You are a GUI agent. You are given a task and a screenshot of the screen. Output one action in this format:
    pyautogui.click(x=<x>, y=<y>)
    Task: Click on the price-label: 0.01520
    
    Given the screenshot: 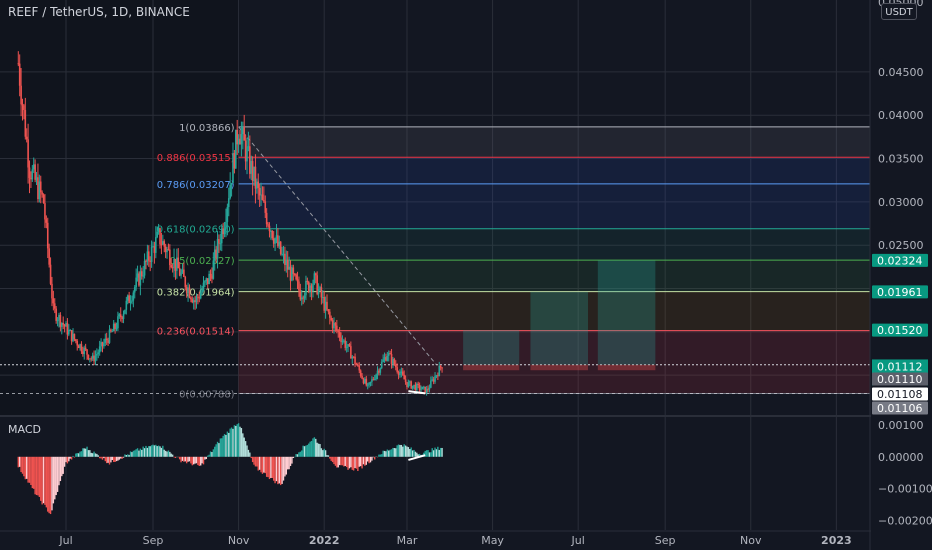 What is the action you would take?
    pyautogui.click(x=900, y=330)
    